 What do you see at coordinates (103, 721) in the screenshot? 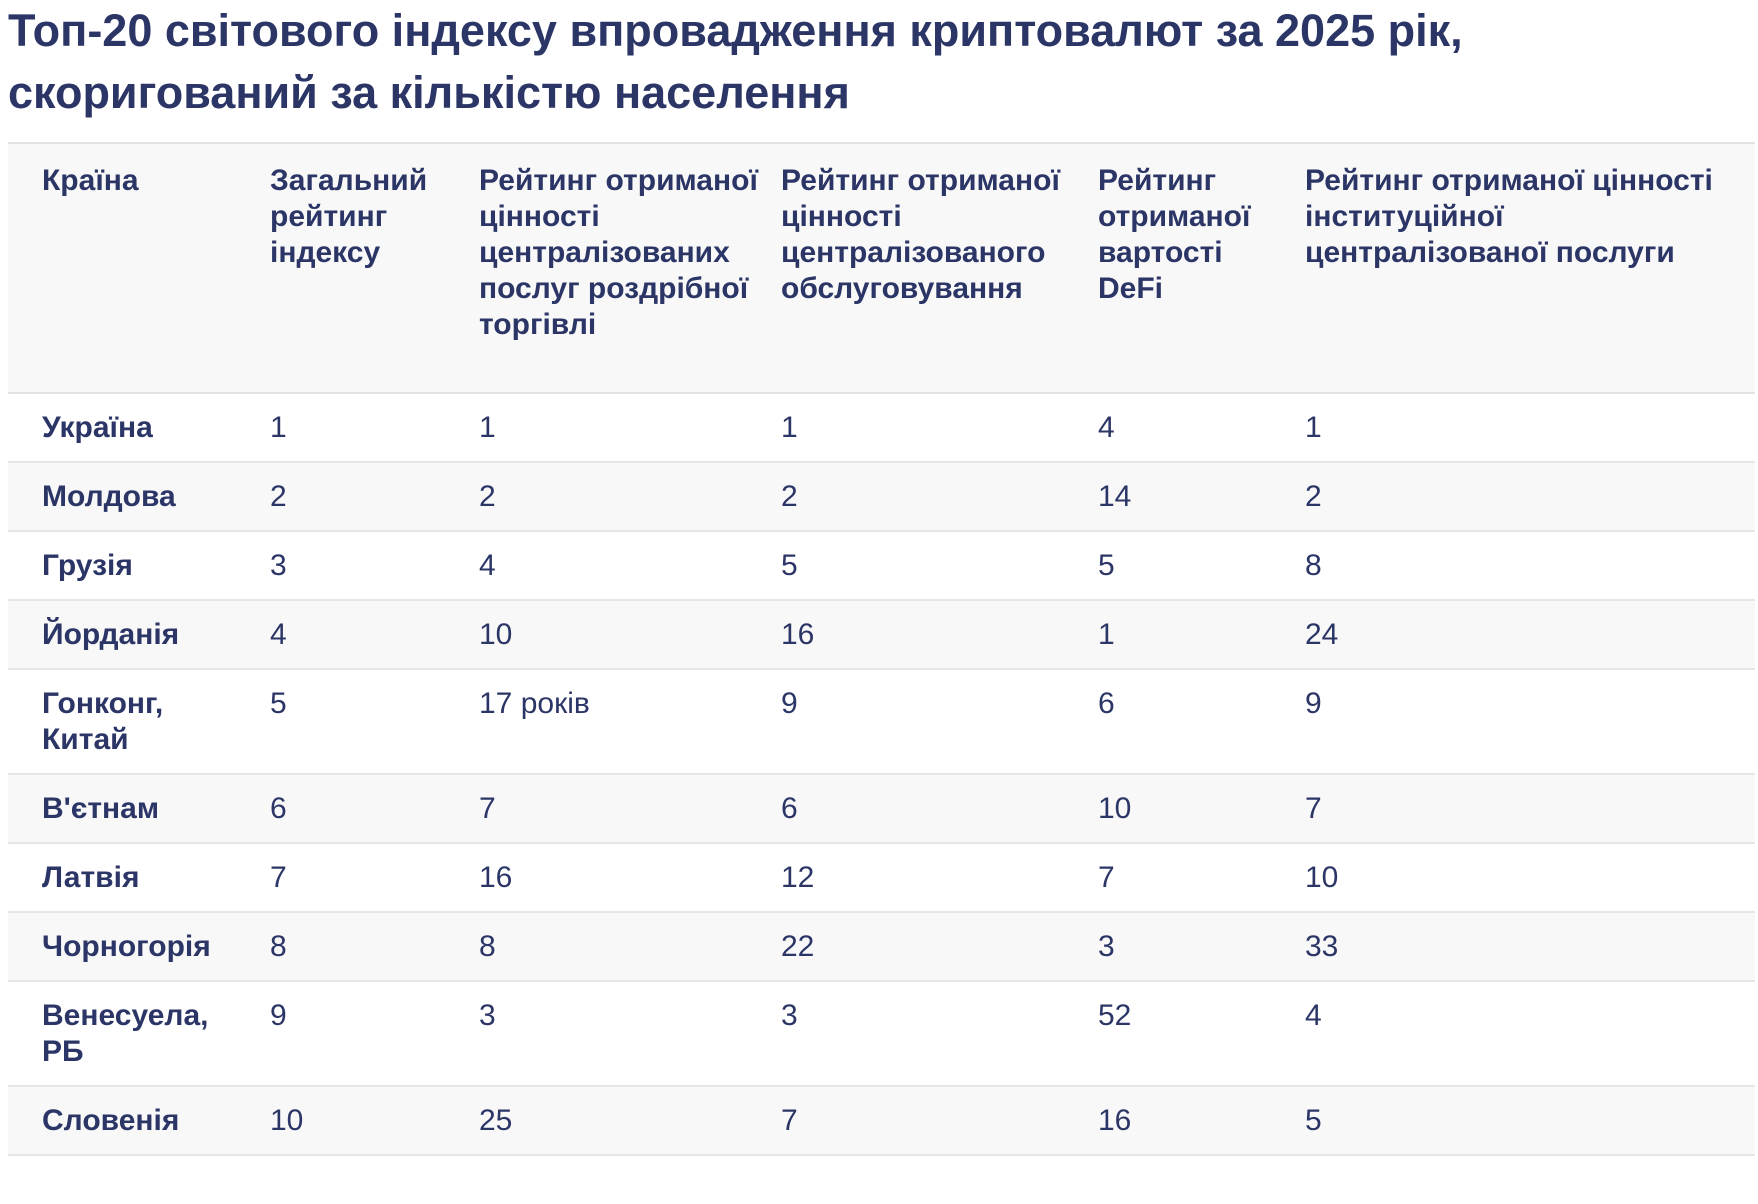
I see `country-cell: Гонконг, Китай` at bounding box center [103, 721].